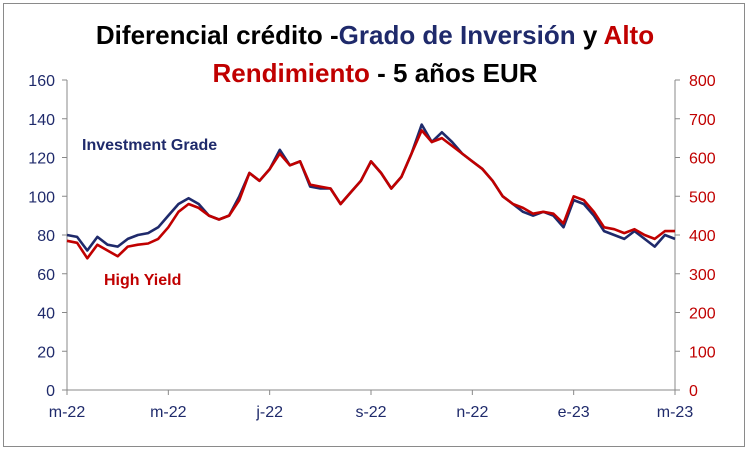 The image size is (750, 452). Describe the element at coordinates (149, 145) in the screenshot. I see `investment-grade-label: Investment Grade` at that location.